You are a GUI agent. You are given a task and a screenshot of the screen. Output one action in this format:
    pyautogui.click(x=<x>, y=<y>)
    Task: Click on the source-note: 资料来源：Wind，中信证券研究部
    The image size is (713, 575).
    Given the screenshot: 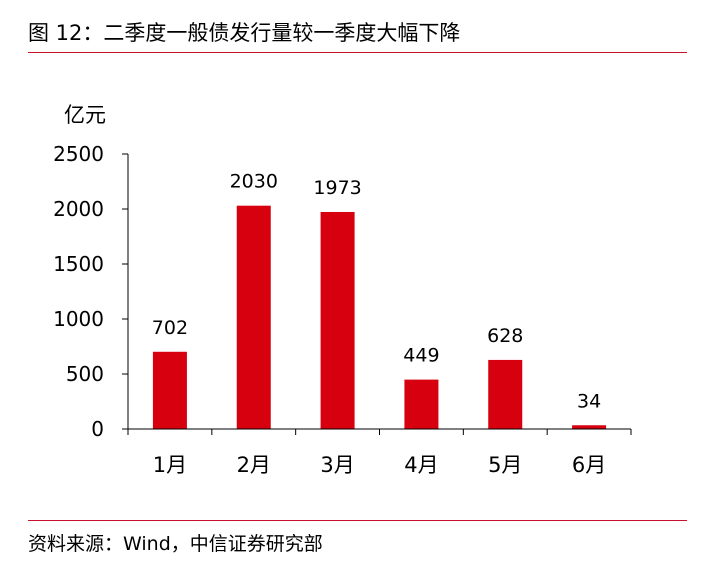 What is the action you would take?
    pyautogui.click(x=175, y=544)
    